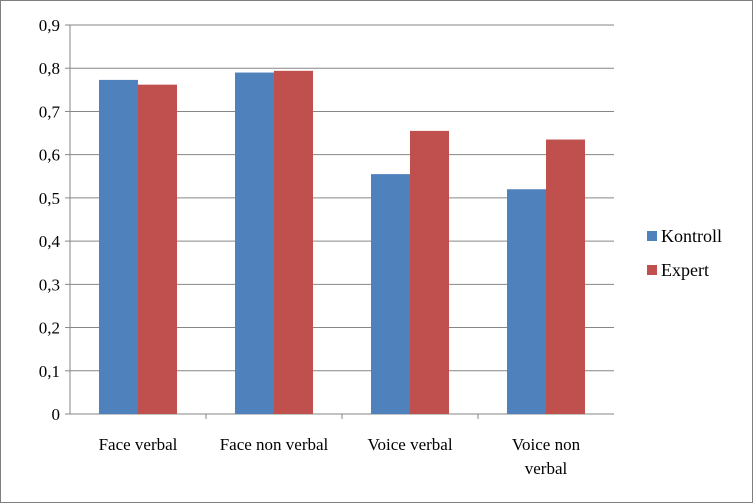 This screenshot has width=753, height=504. What do you see at coordinates (49, 155) in the screenshot?
I see `y-tick-label: 0,6` at bounding box center [49, 155].